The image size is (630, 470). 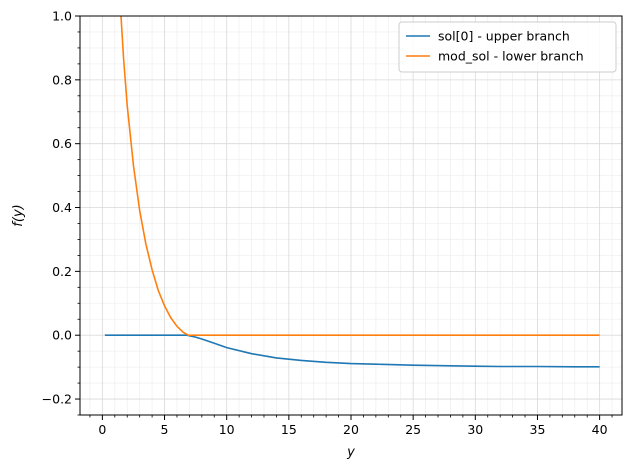 I want to click on legend-box, so click(x=507, y=47).